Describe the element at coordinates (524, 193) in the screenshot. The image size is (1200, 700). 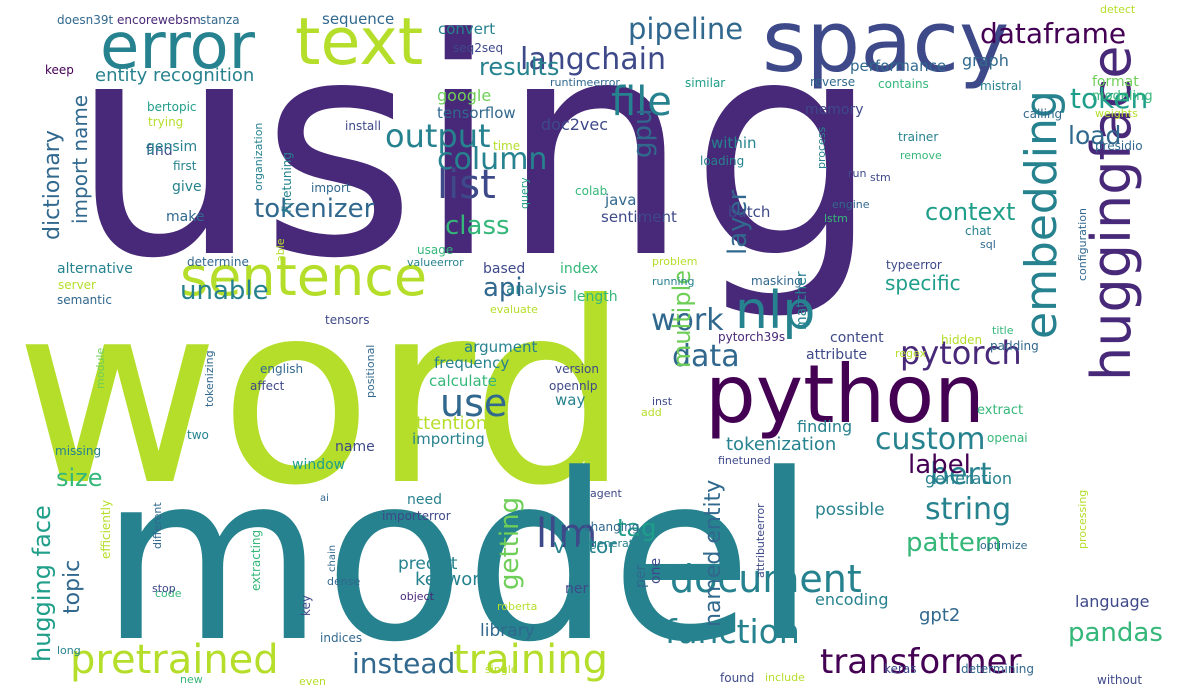
I see `cloud-word: query` at that location.